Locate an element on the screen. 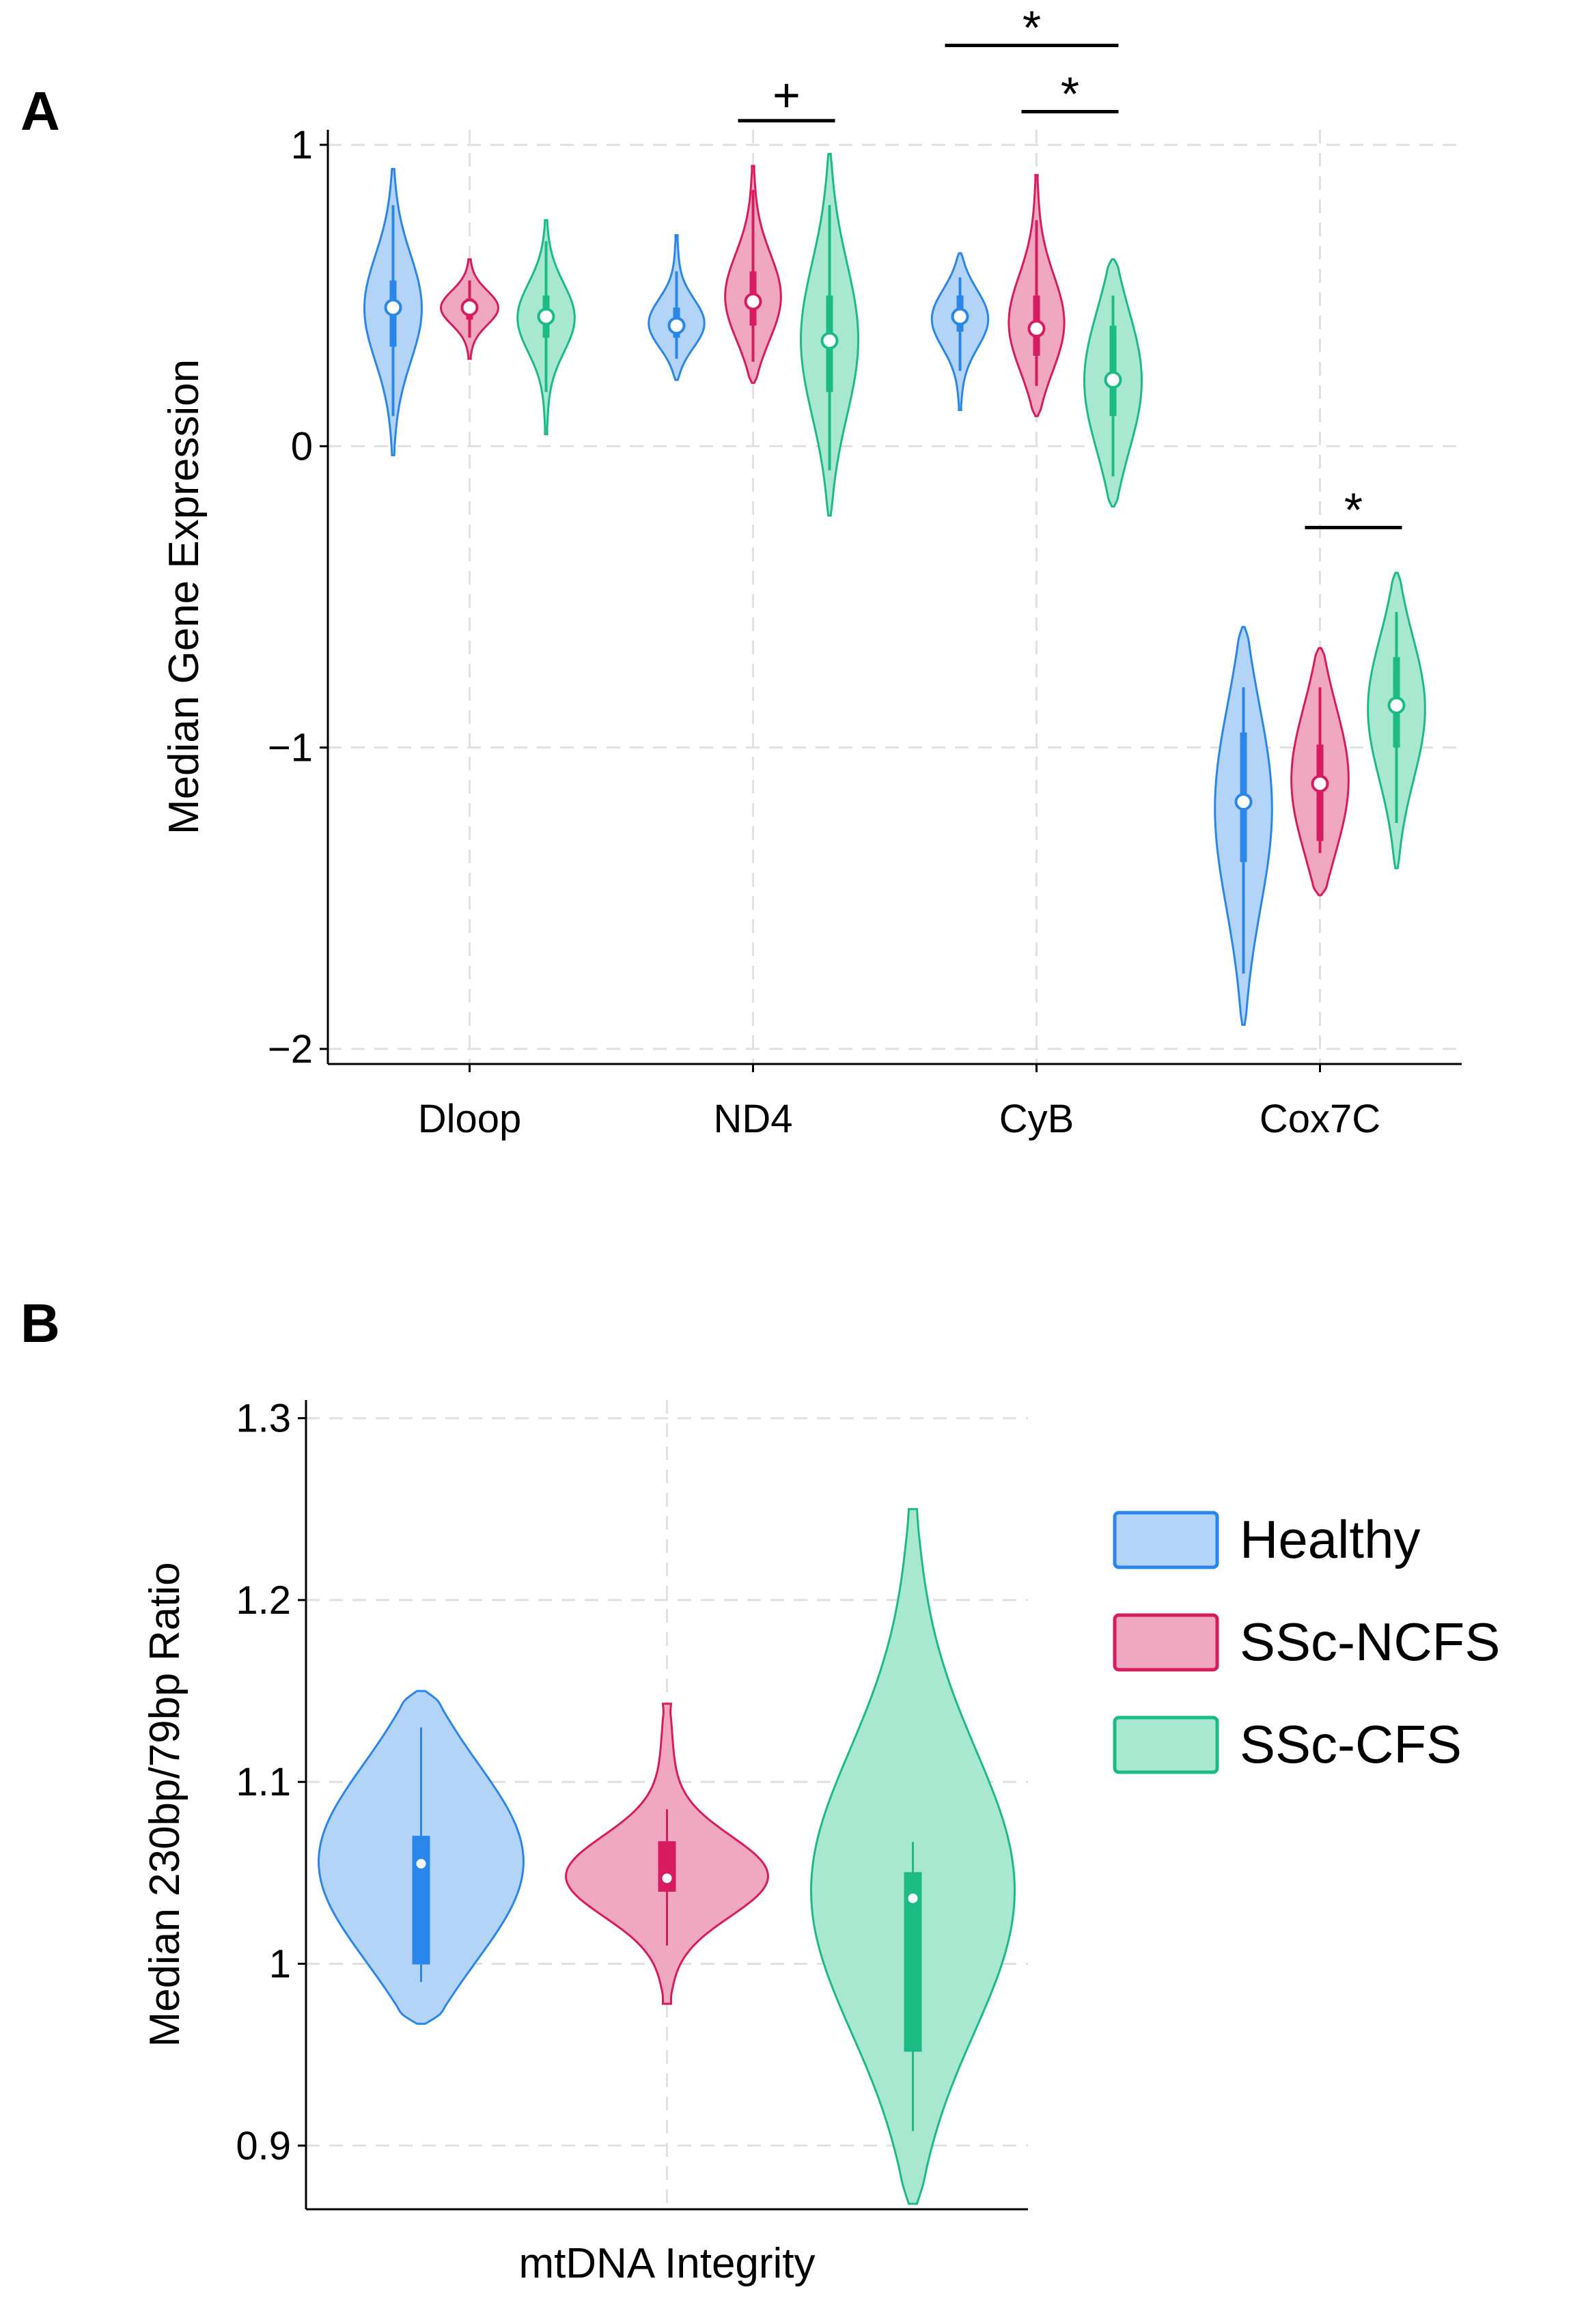 This screenshot has width=1571, height=2324. median-dot-healthy is located at coordinates (421, 1864).